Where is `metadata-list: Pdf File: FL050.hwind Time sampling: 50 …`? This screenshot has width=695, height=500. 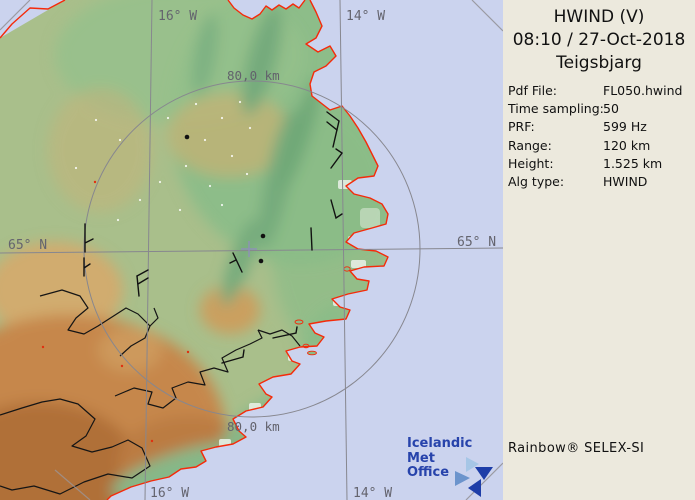
metadata-list: Pdf File: FL050.hwind Time sampling: 50 … is located at coordinates (599, 136).